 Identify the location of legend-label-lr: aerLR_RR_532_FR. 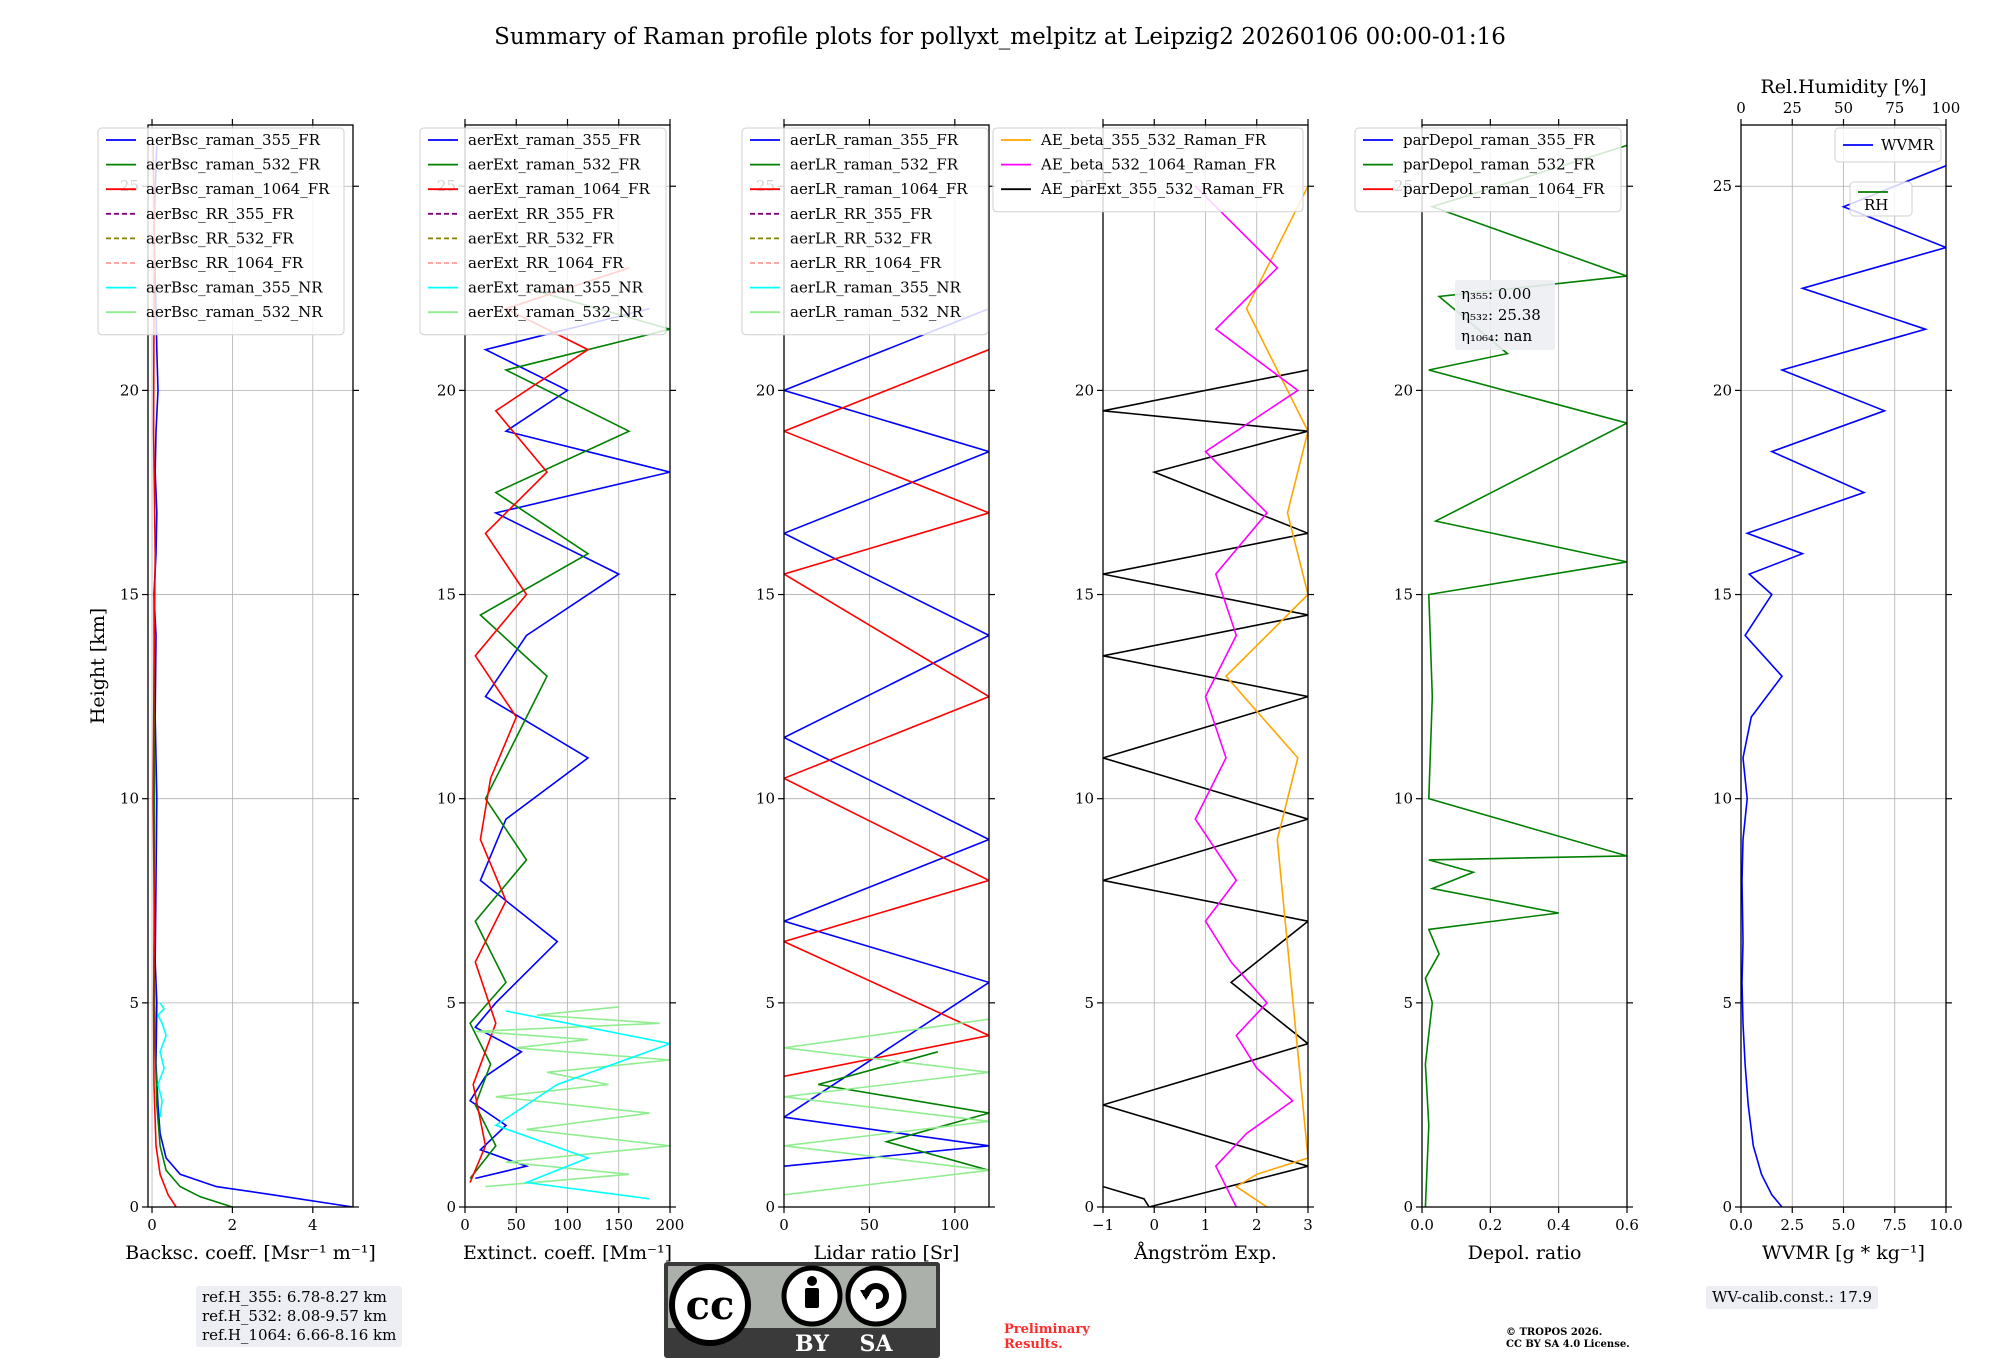
(861, 238).